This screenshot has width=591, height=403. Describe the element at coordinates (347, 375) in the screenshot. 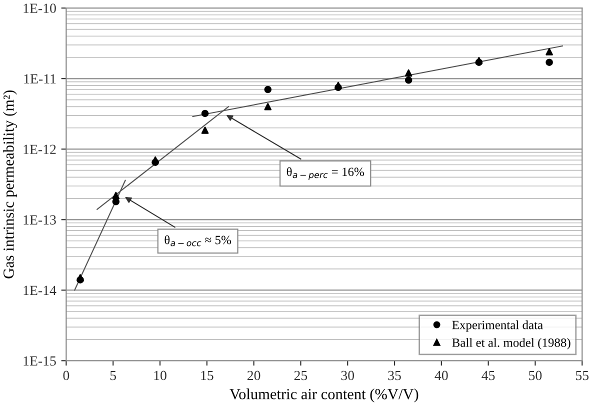

I see `x-tick-label: 30` at that location.